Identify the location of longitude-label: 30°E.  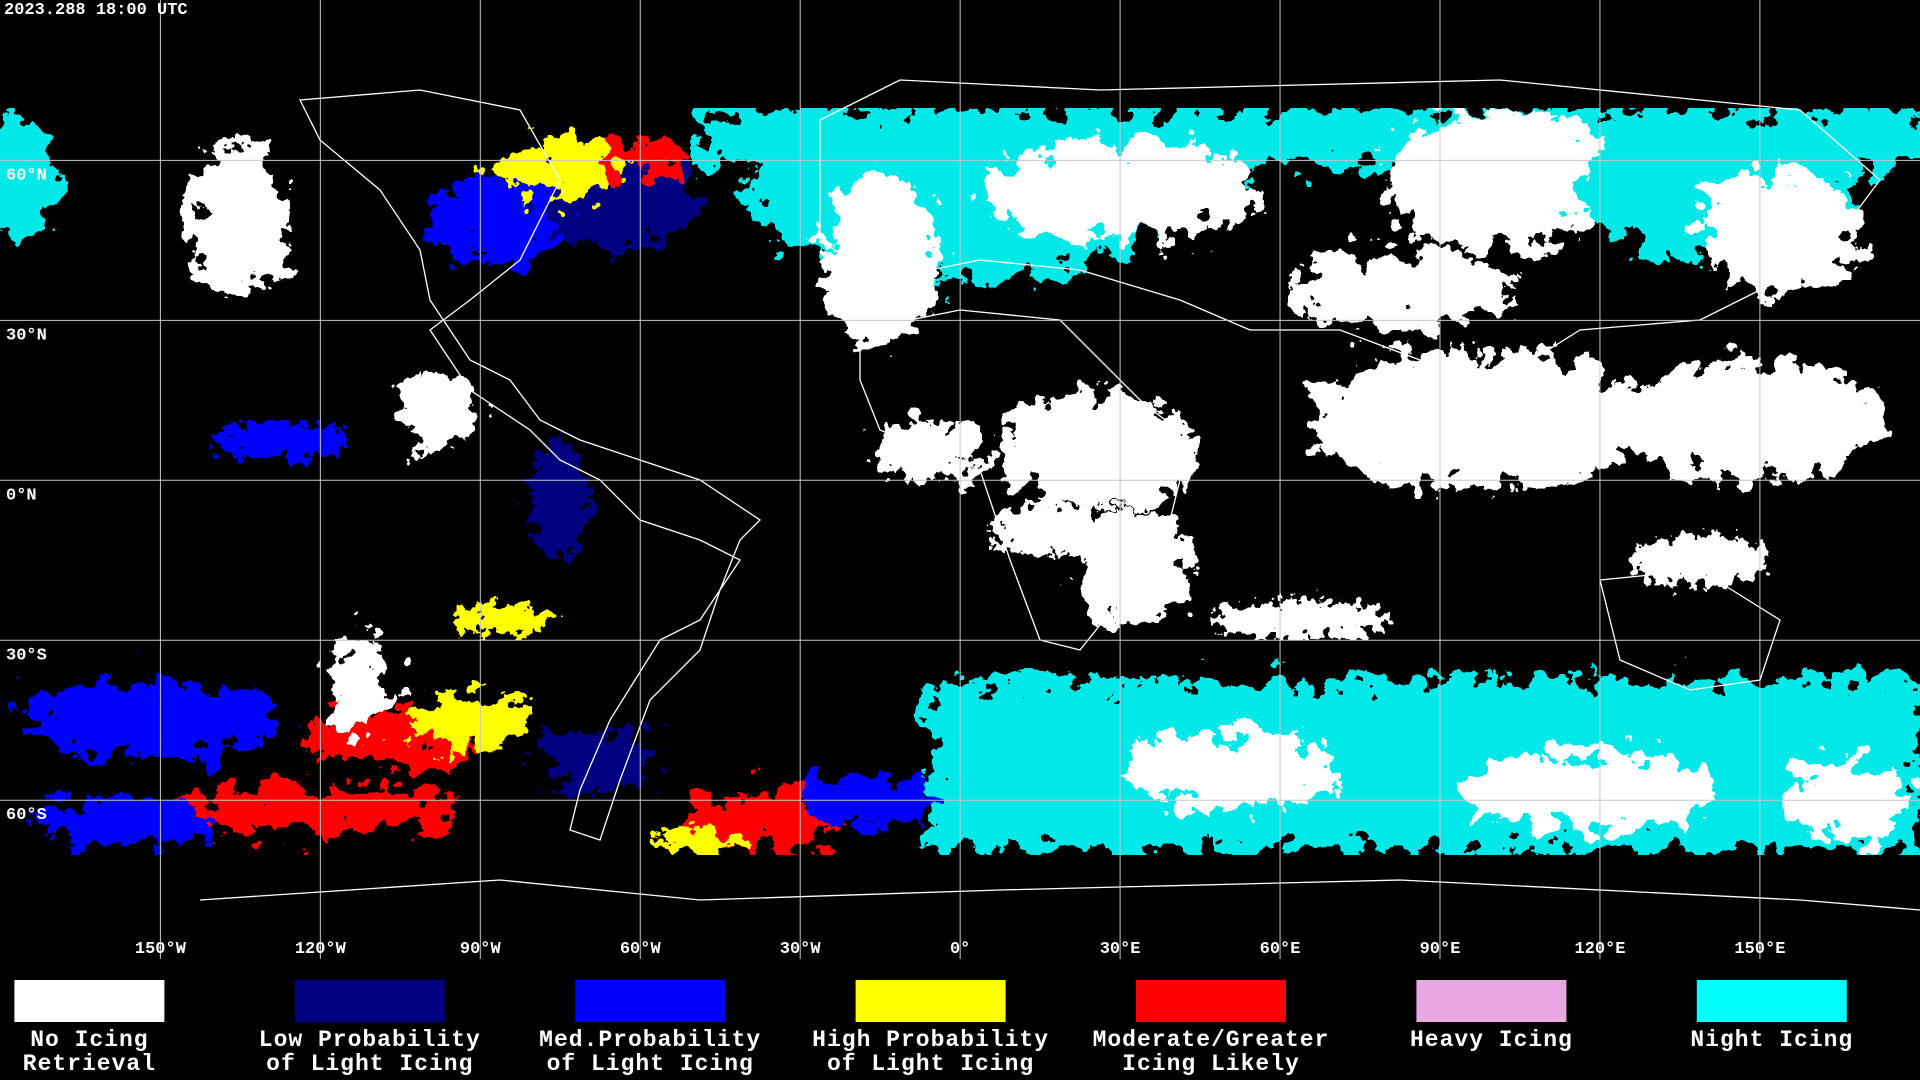
(1120, 949).